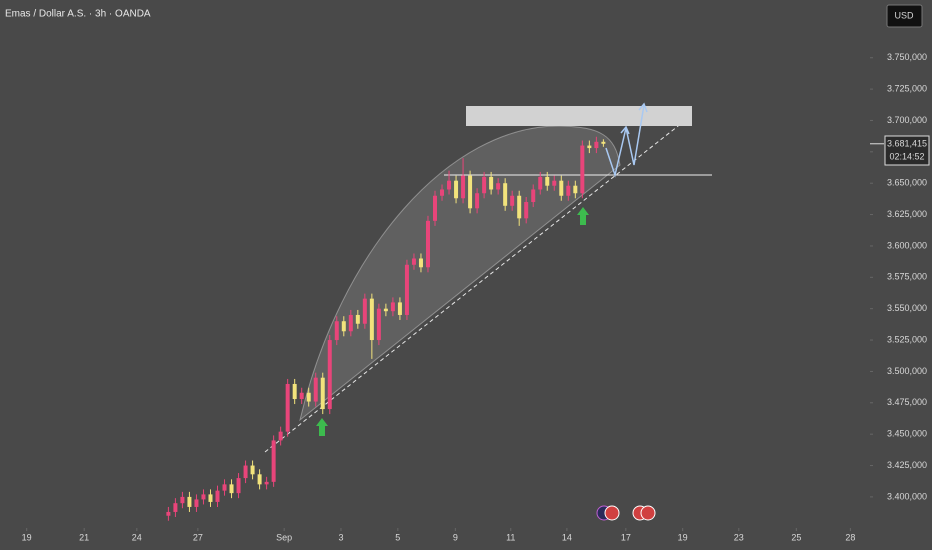  What do you see at coordinates (626, 537) in the screenshot?
I see `x-tick-label: 17` at bounding box center [626, 537].